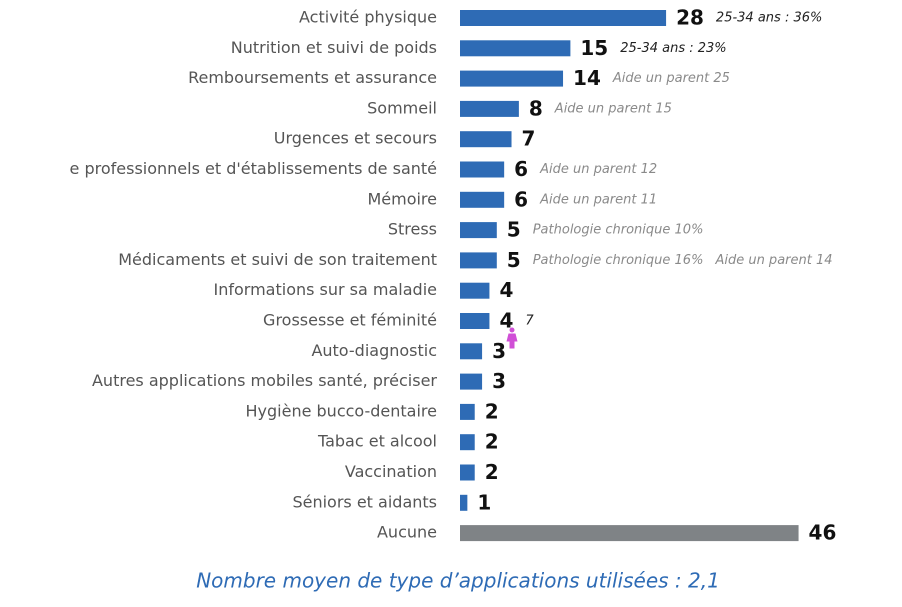  What do you see at coordinates (312, 77) in the screenshot?
I see `category-label: Remboursements et assurance` at bounding box center [312, 77].